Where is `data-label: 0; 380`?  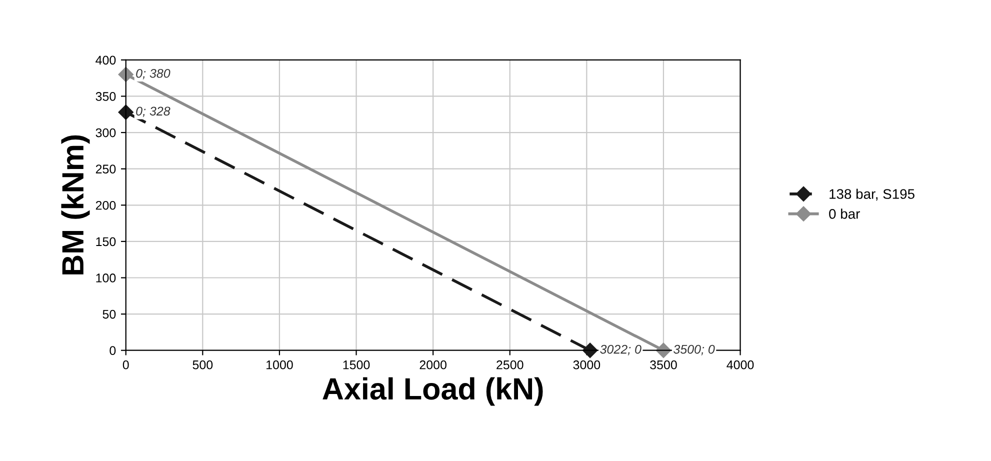
data-label: 0; 380 is located at coordinates (153, 74).